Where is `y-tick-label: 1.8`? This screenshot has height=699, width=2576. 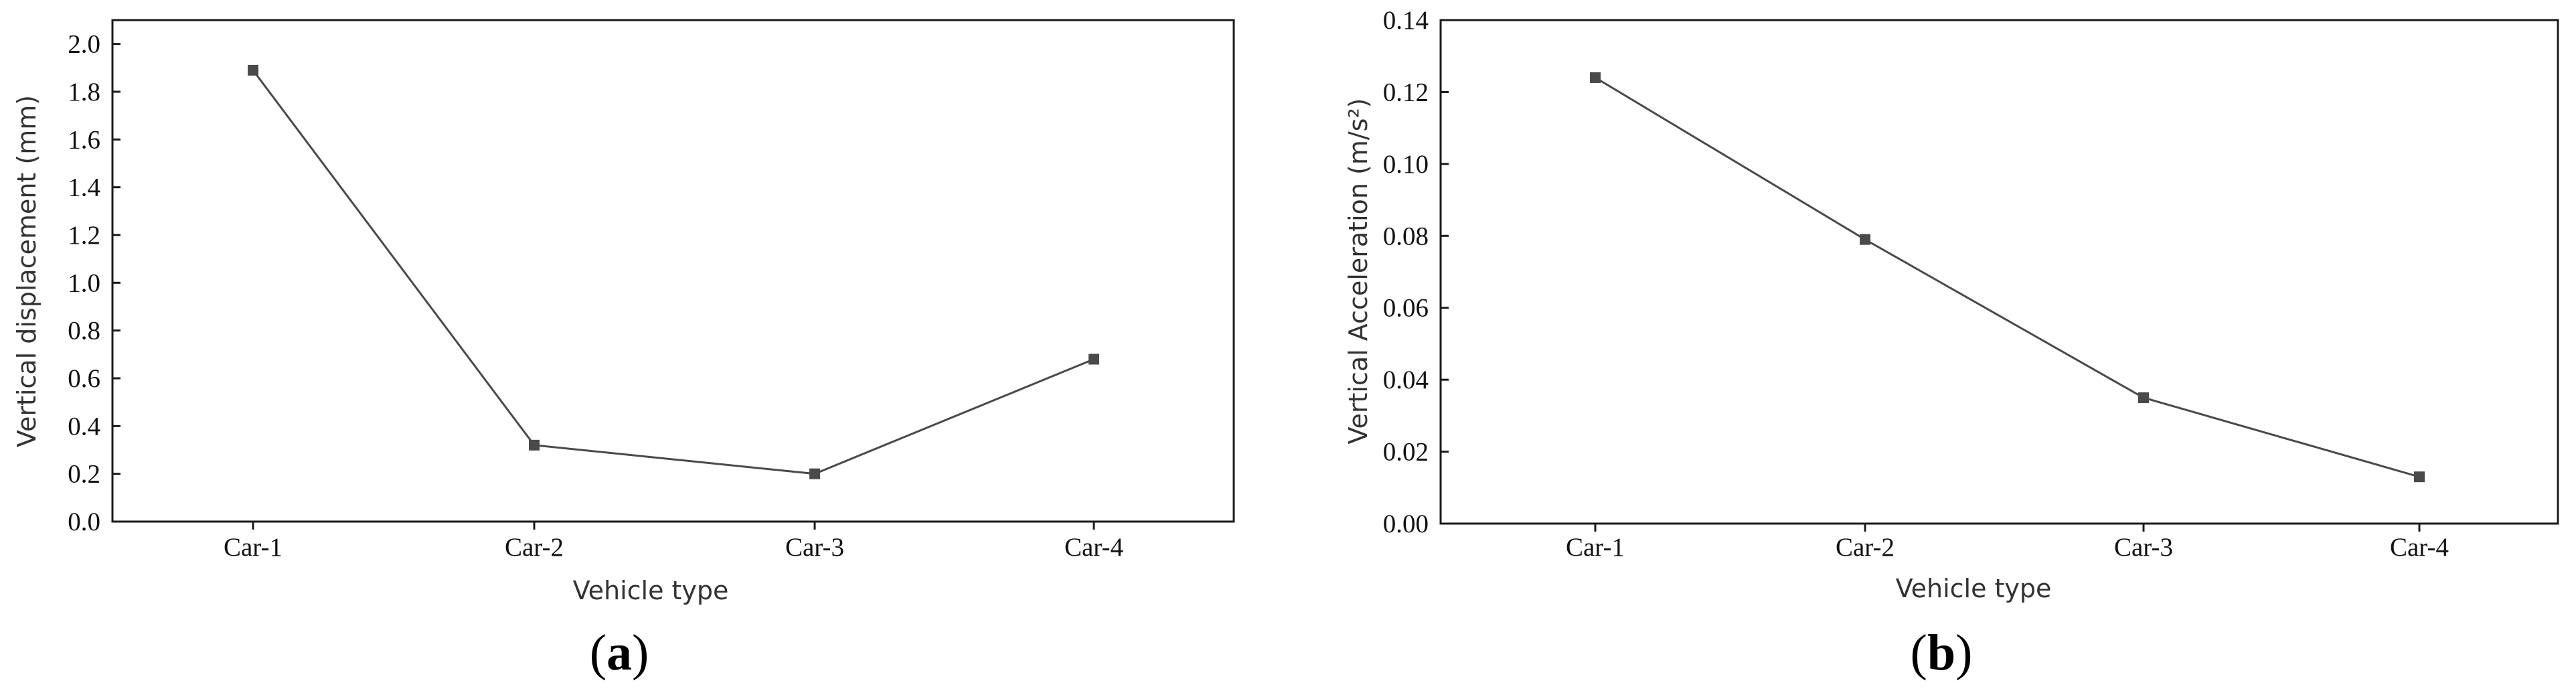
y-tick-label: 1.8 is located at coordinates (84, 92).